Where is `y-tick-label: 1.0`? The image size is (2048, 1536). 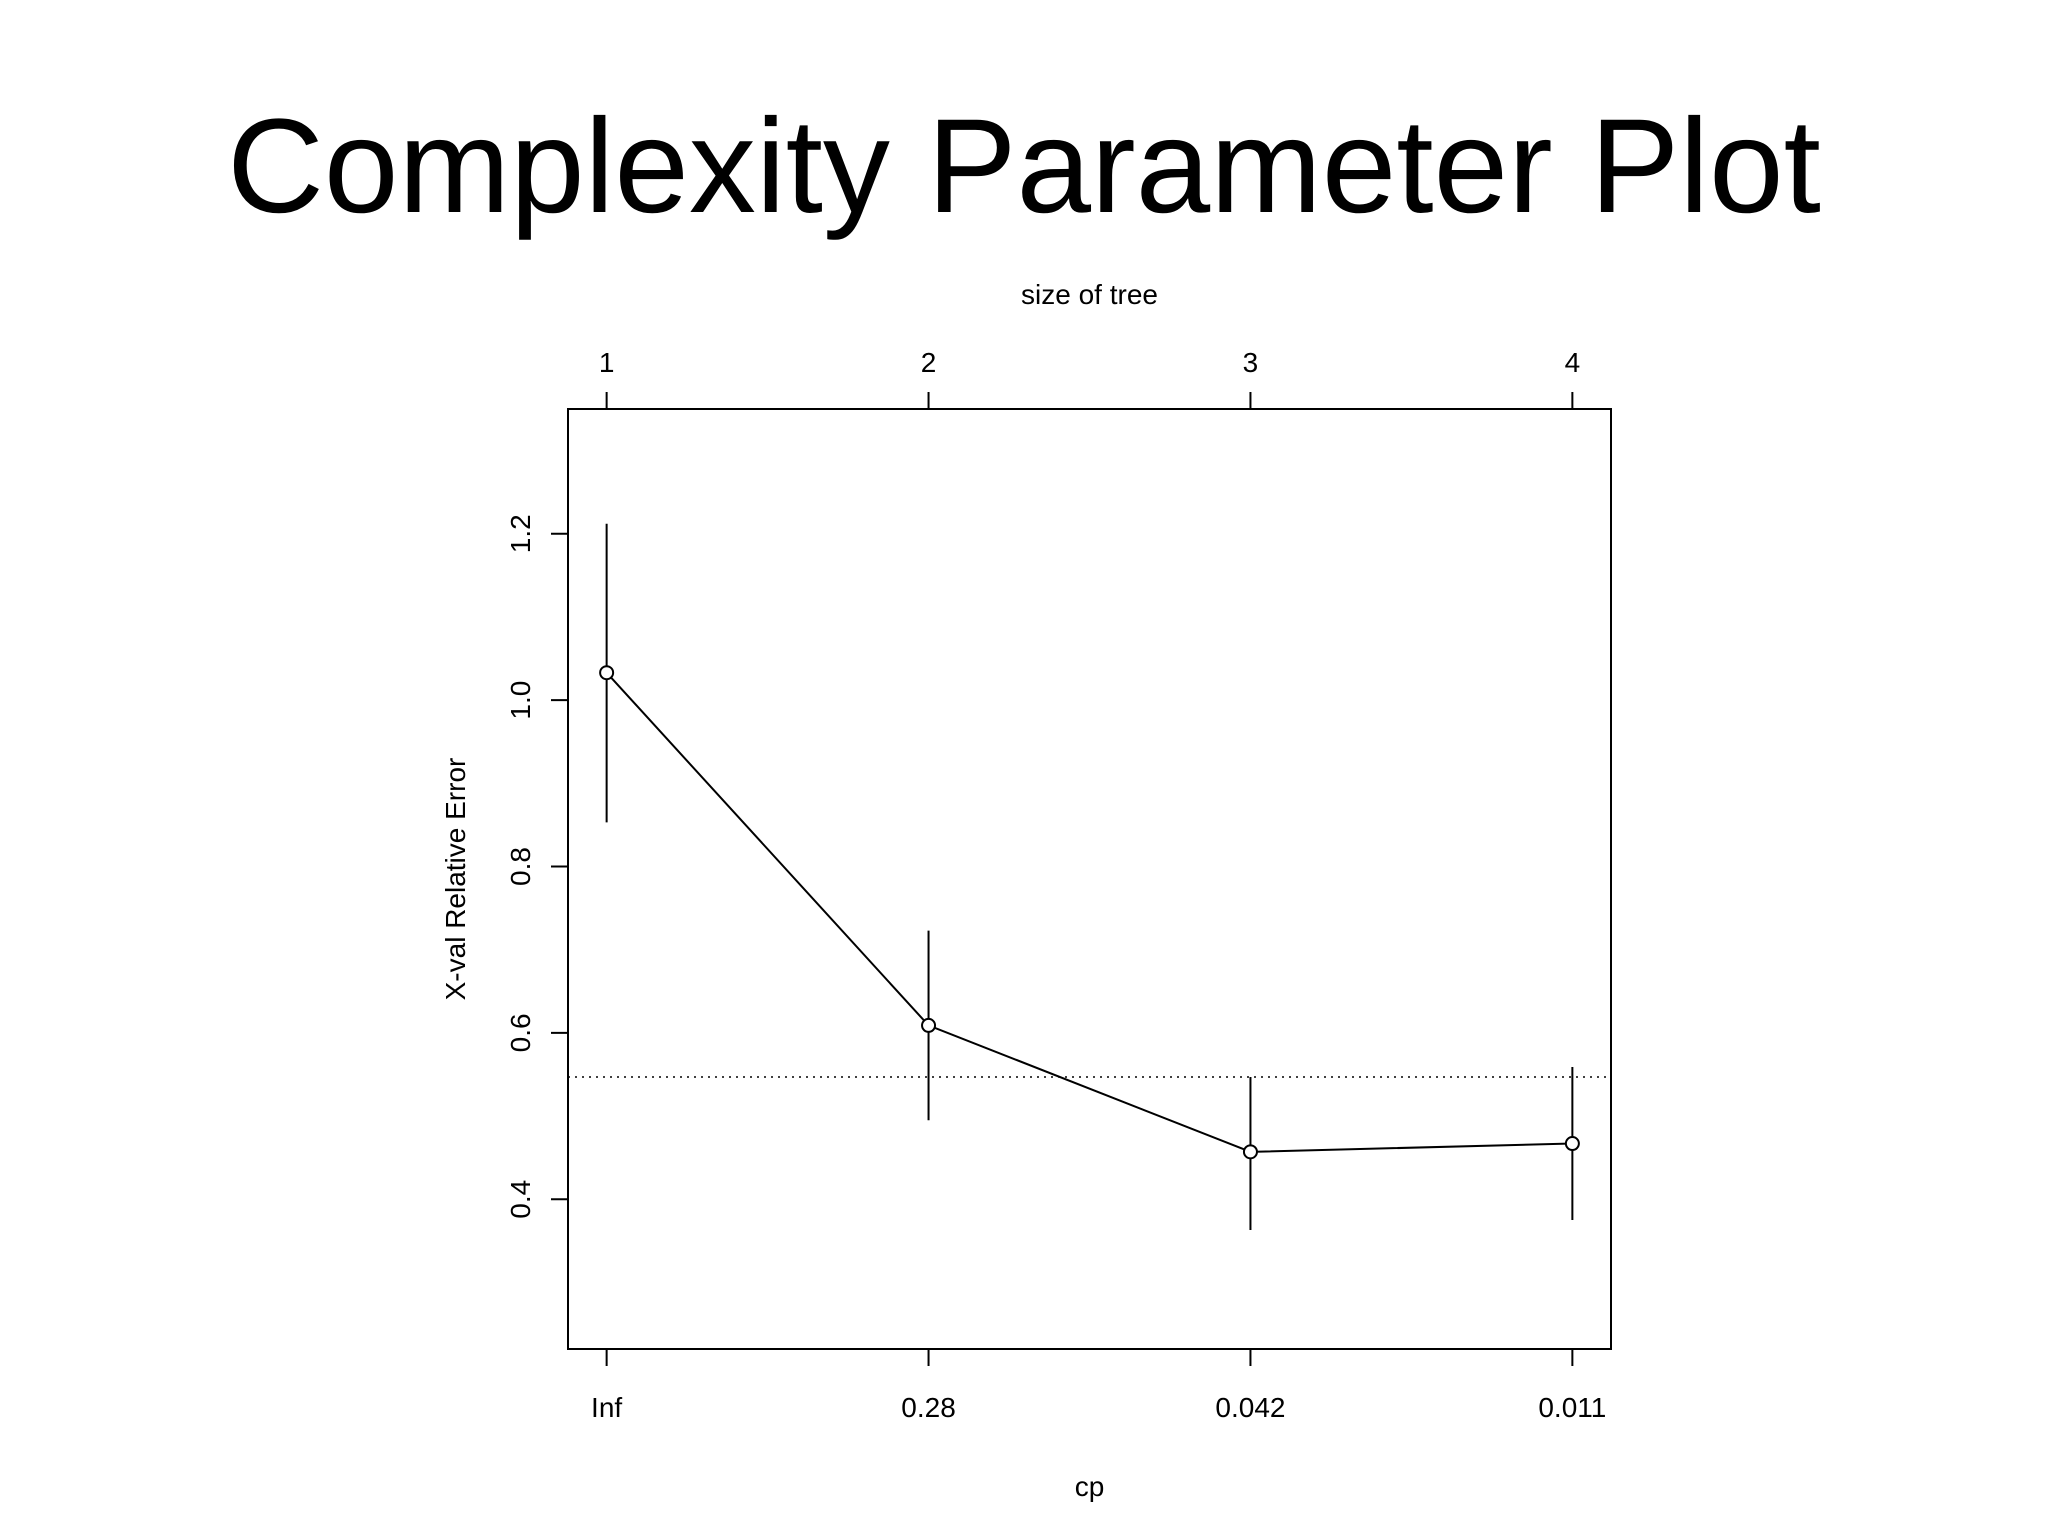 y-tick-label: 1.0 is located at coordinates (520, 700).